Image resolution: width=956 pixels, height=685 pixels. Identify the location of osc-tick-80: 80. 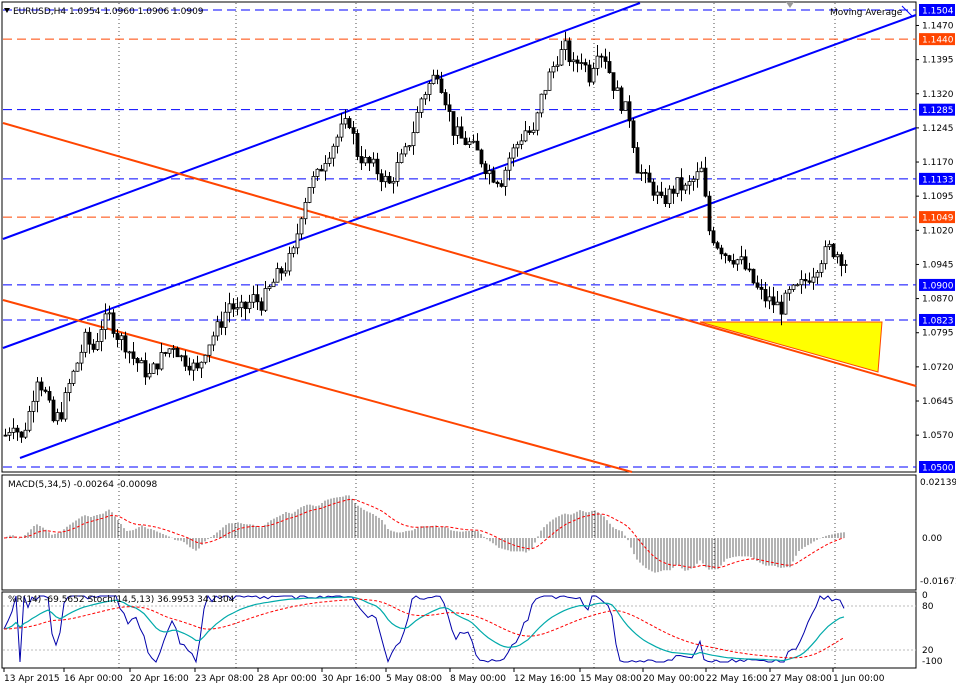
(928, 607).